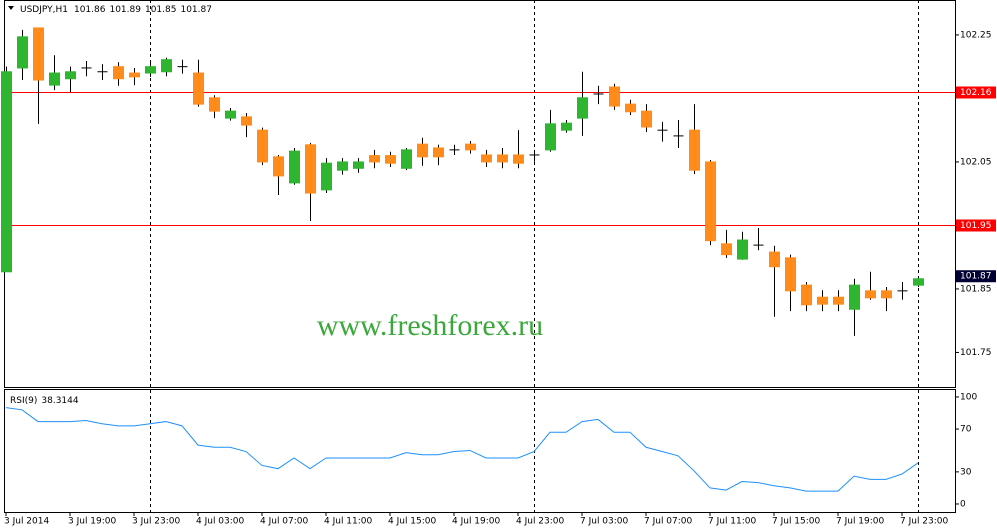 Image resolution: width=997 pixels, height=529 pixels. I want to click on x-tick-label: 3 Jul 2014, so click(26, 522).